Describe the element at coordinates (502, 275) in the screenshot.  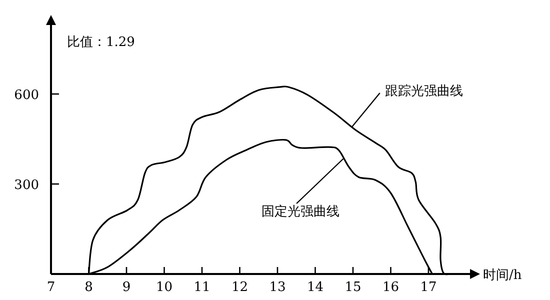
I see `x-label: 时间/h` at that location.